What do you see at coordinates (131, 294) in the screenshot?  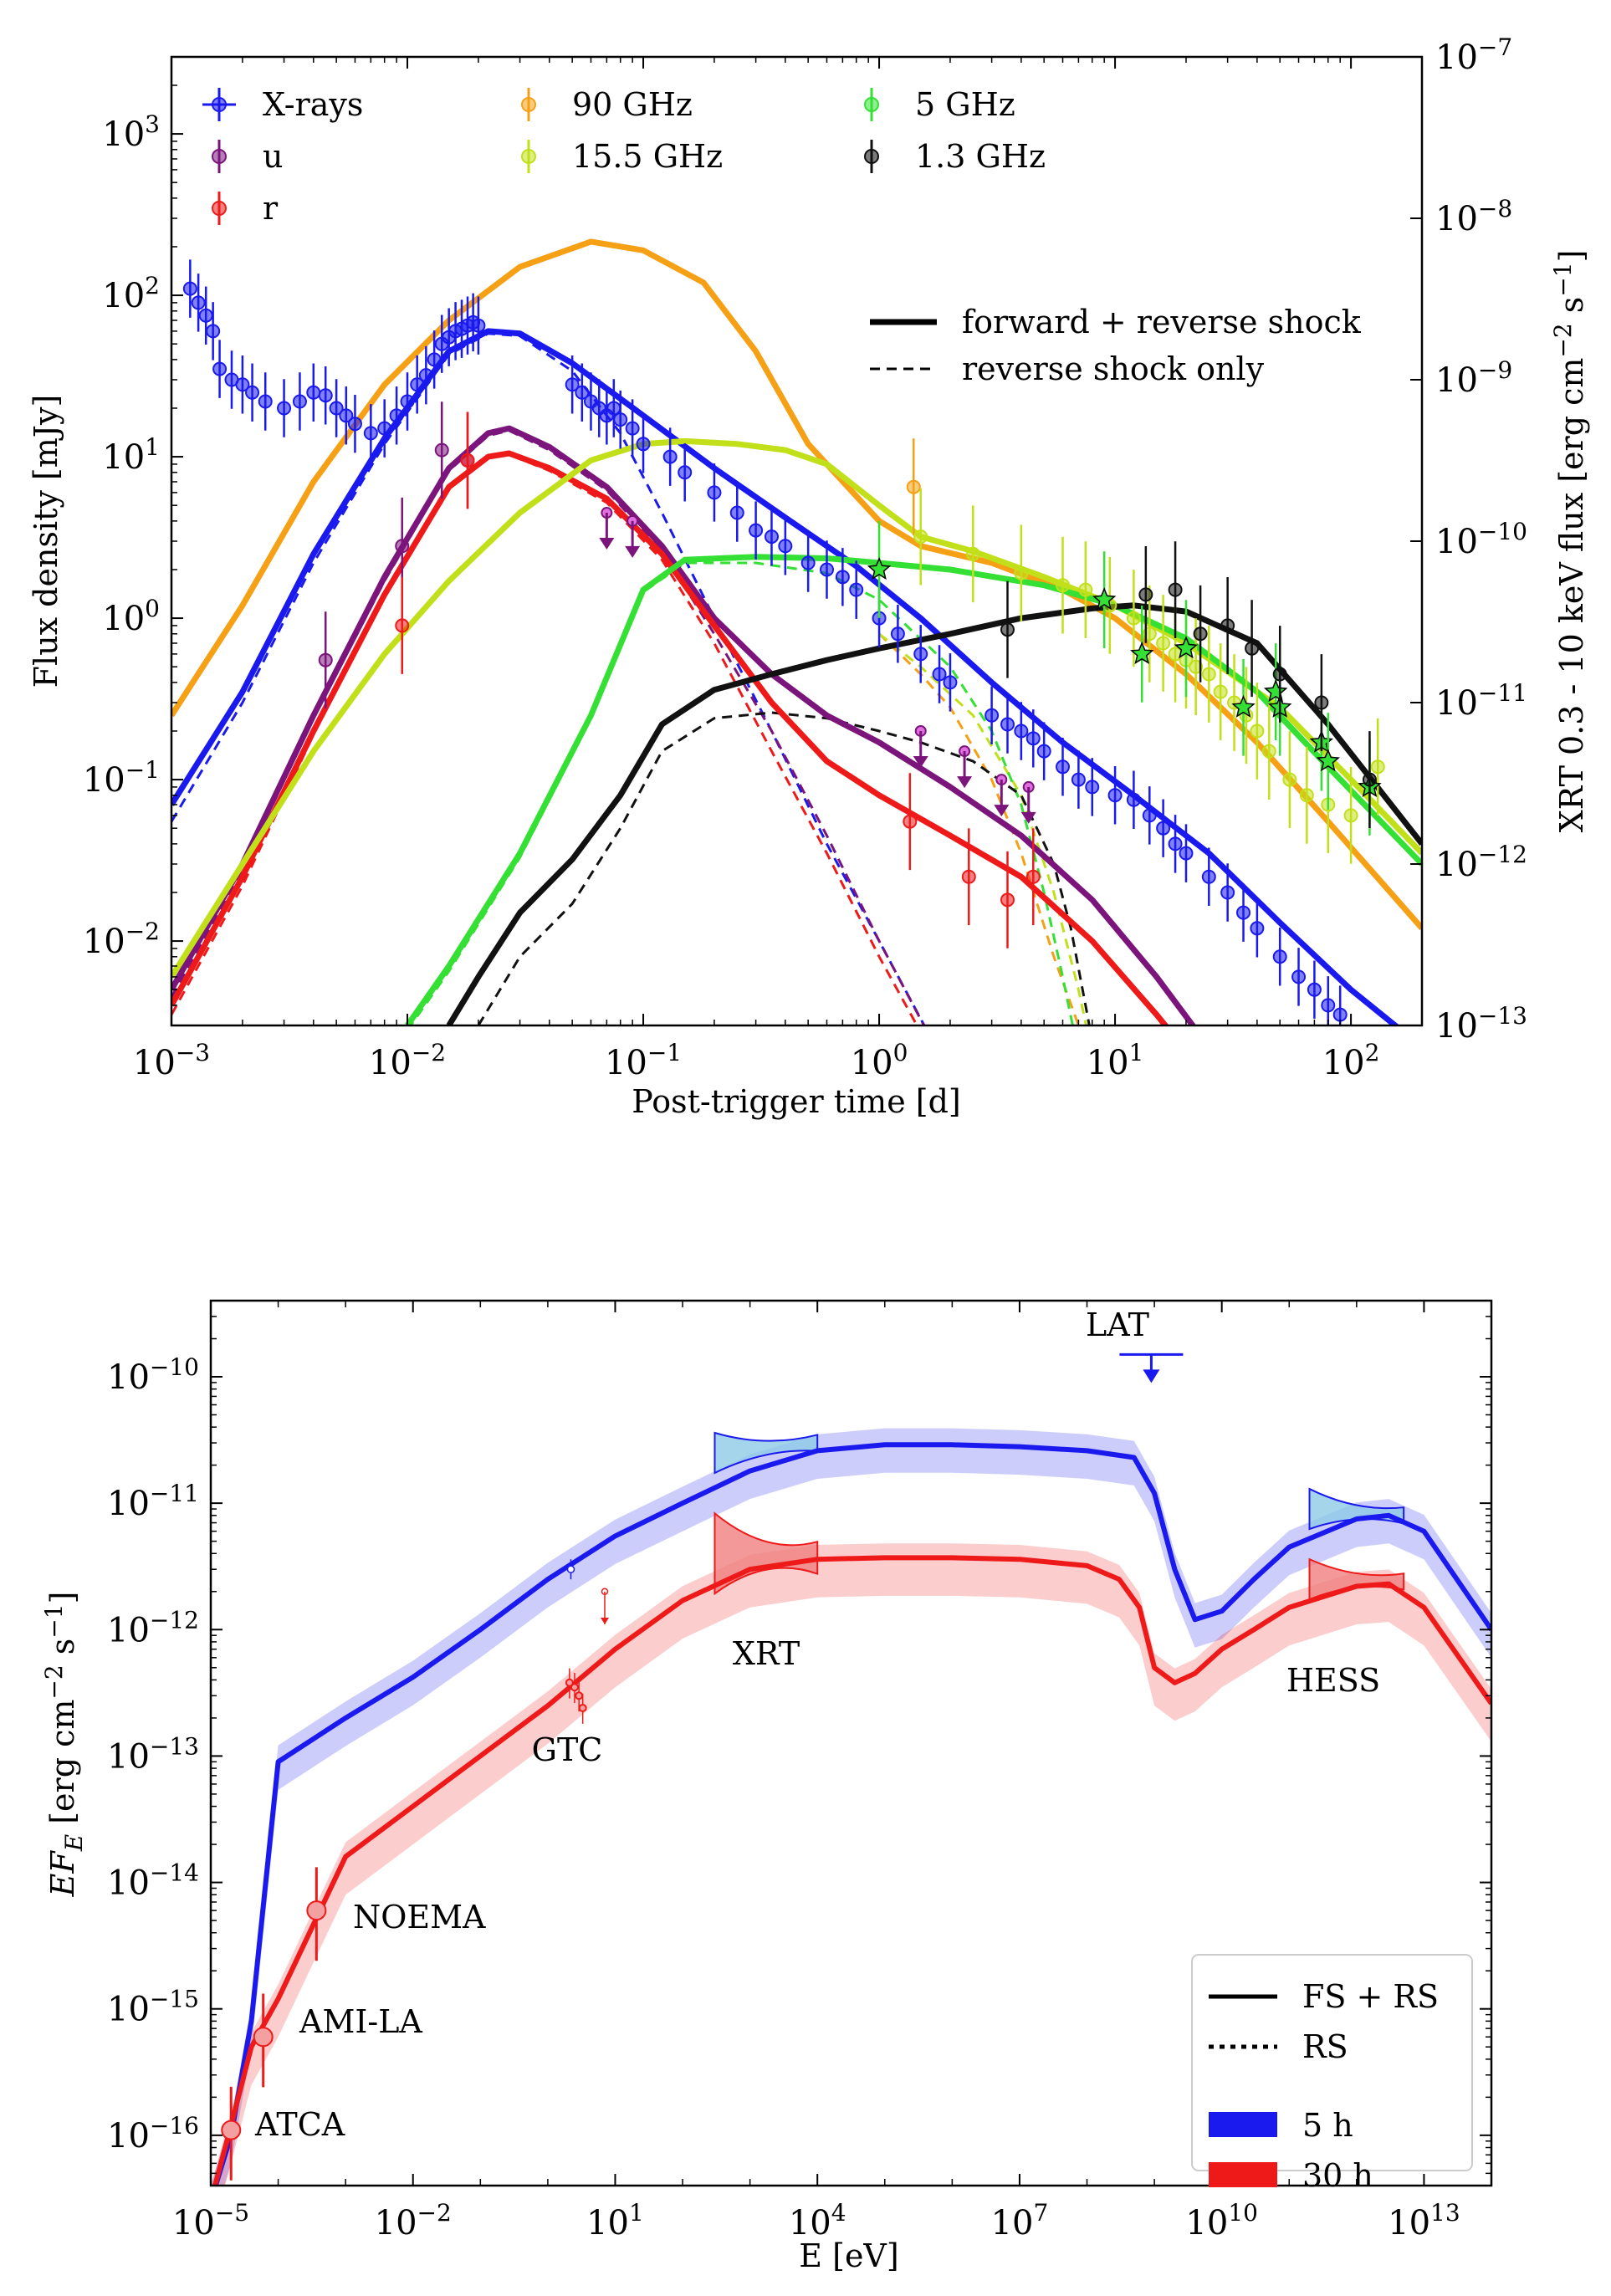 I see `y-tick-label: 10²` at bounding box center [131, 294].